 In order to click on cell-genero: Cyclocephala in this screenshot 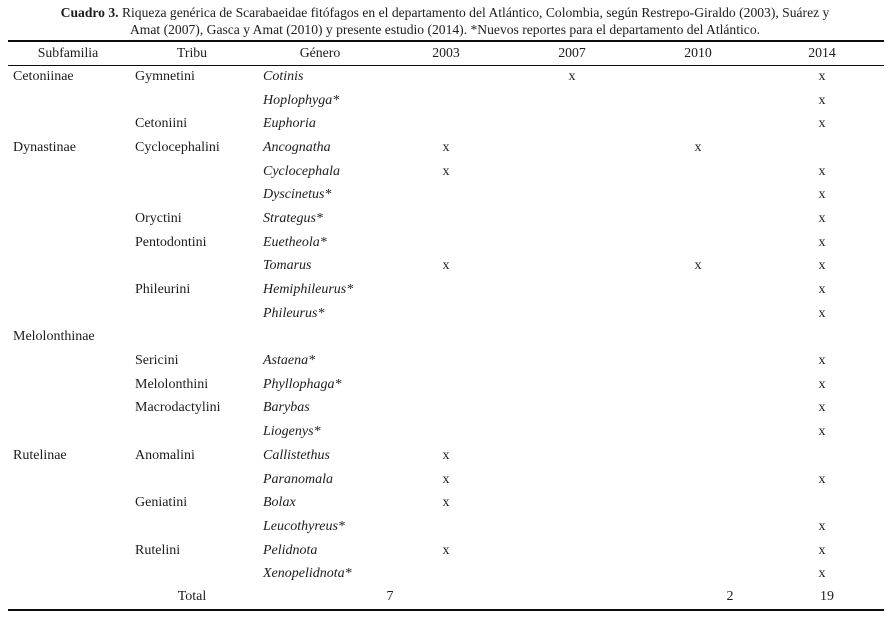, I will do `click(301, 171)`.